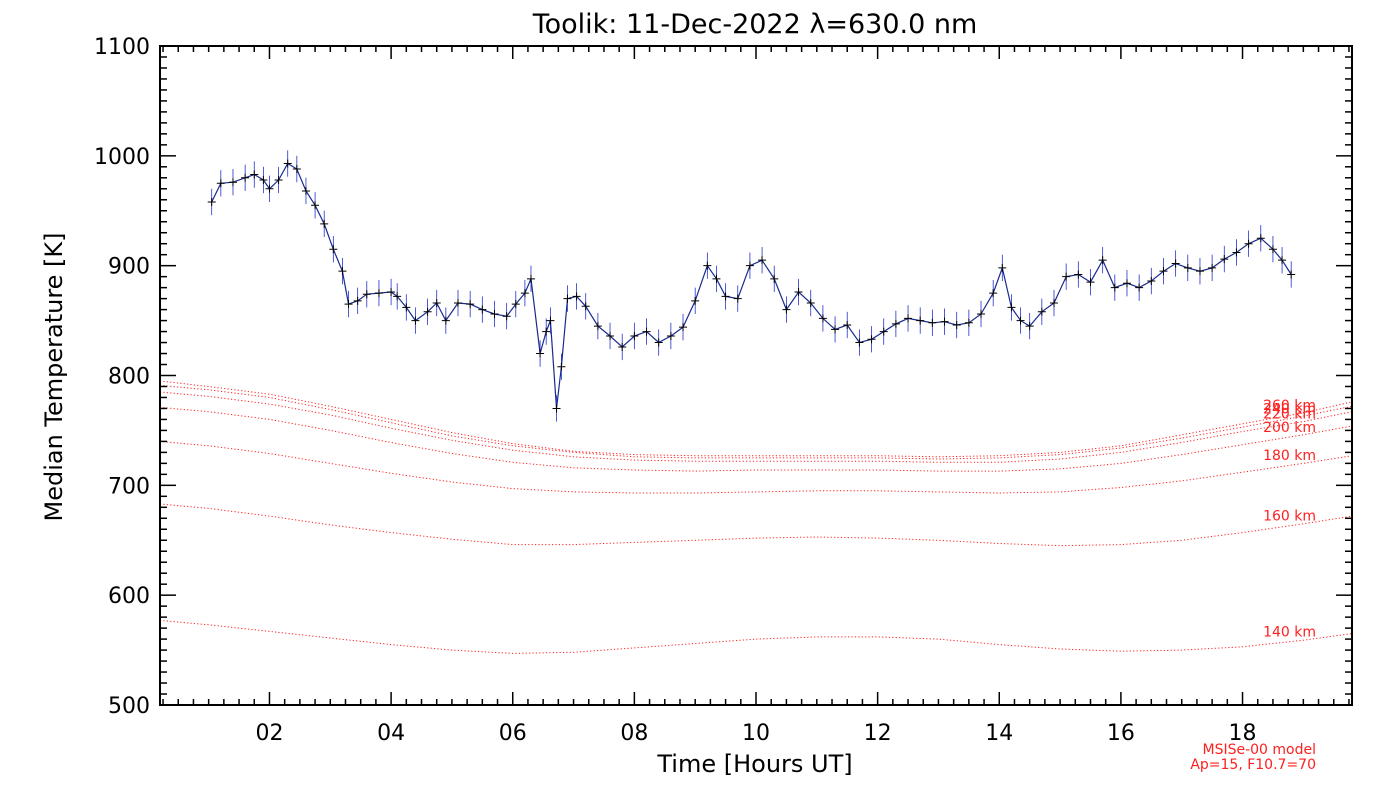 This screenshot has width=1400, height=800. Describe the element at coordinates (269, 733) in the screenshot. I see `x-tick-label: 02` at that location.